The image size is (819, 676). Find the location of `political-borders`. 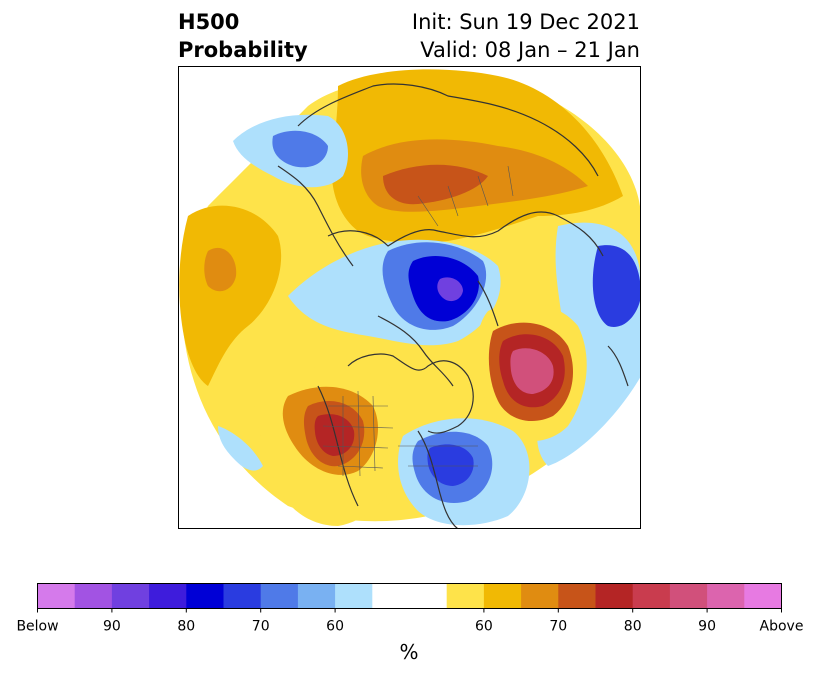

political-borders is located at coordinates (418, 321).